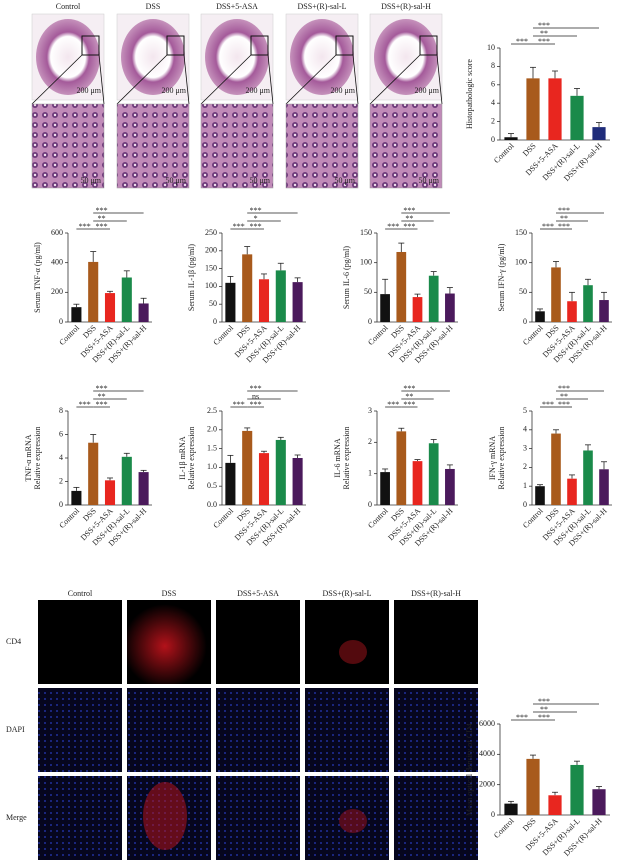 The height and width of the screenshot is (864, 622). I want to click on y-axis-label: Serum IFN-γ (pg/ml), so click(501, 277).